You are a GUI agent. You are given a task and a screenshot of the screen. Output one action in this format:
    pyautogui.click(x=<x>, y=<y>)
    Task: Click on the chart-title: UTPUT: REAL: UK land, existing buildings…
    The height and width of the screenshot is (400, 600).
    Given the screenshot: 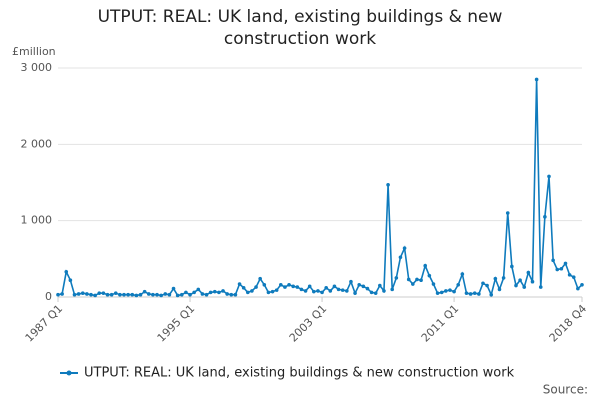 What is the action you would take?
    pyautogui.click(x=300, y=28)
    